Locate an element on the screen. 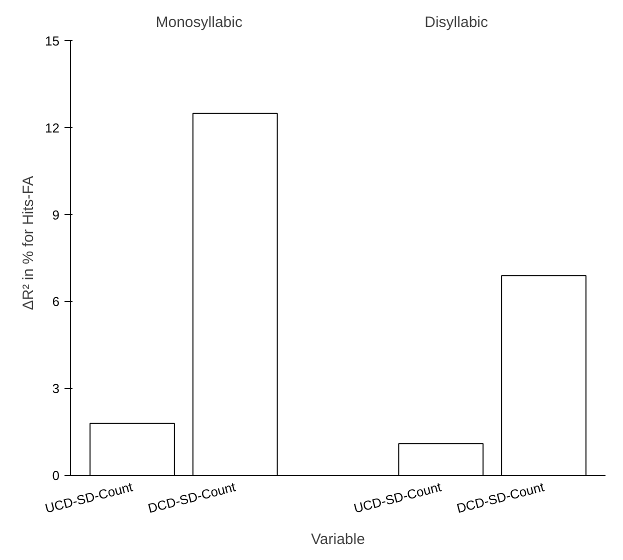  y-tick-label: 12 is located at coordinates (52, 128).